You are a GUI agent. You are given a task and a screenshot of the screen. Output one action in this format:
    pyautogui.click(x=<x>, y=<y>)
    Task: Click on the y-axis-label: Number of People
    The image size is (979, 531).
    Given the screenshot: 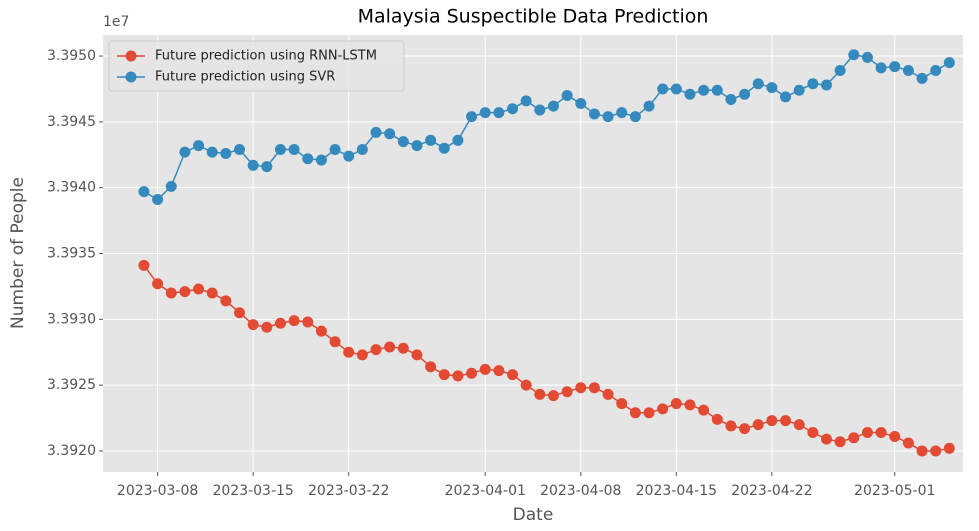 What is the action you would take?
    pyautogui.click(x=18, y=253)
    